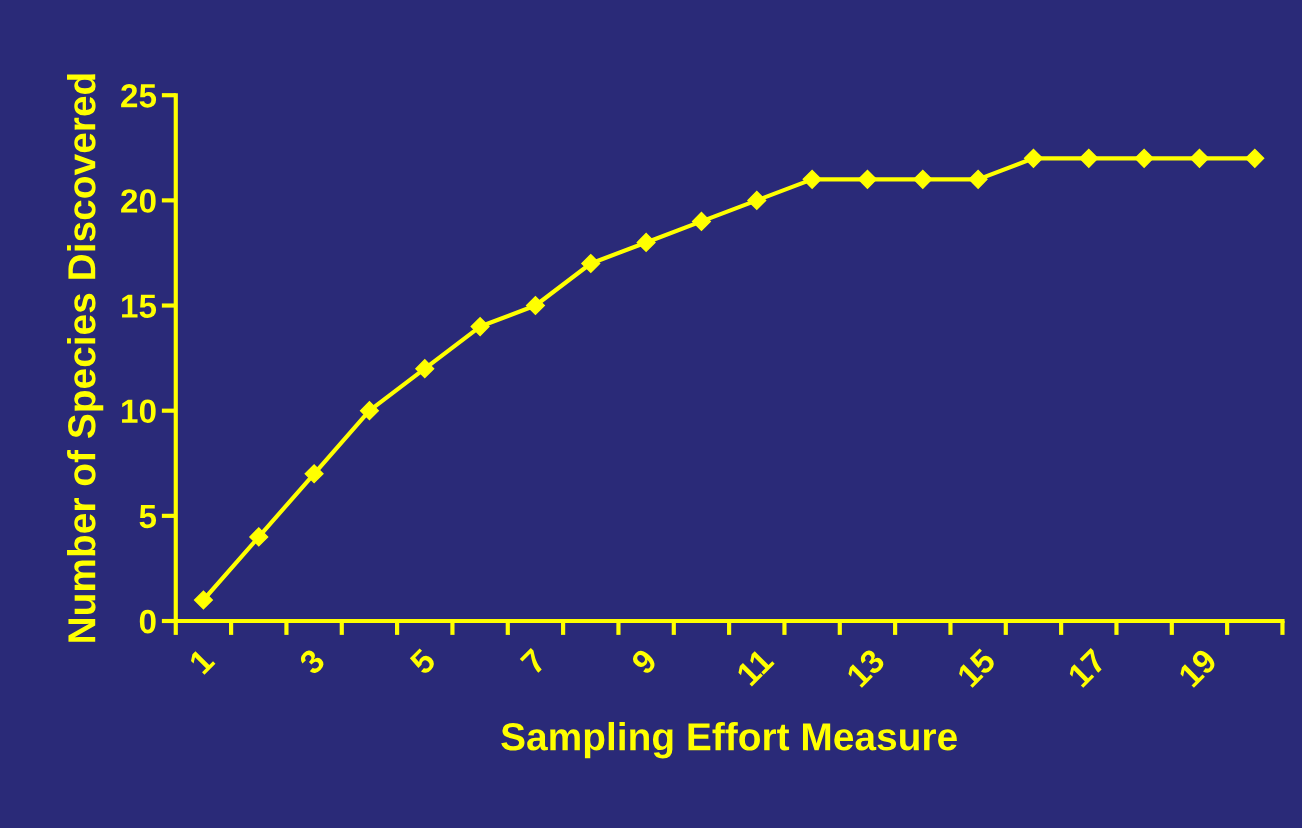 The height and width of the screenshot is (828, 1302). I want to click on x-tick-label: 15, so click(976, 668).